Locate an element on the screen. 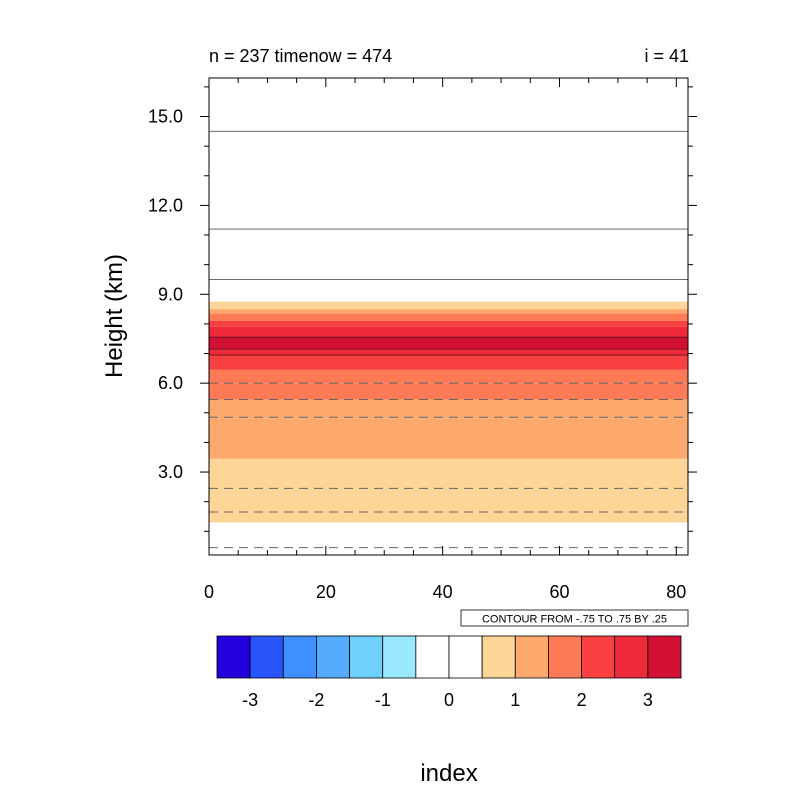 The width and height of the screenshot is (800, 800). y-tick-label-3: 12.0 is located at coordinates (165, 205).